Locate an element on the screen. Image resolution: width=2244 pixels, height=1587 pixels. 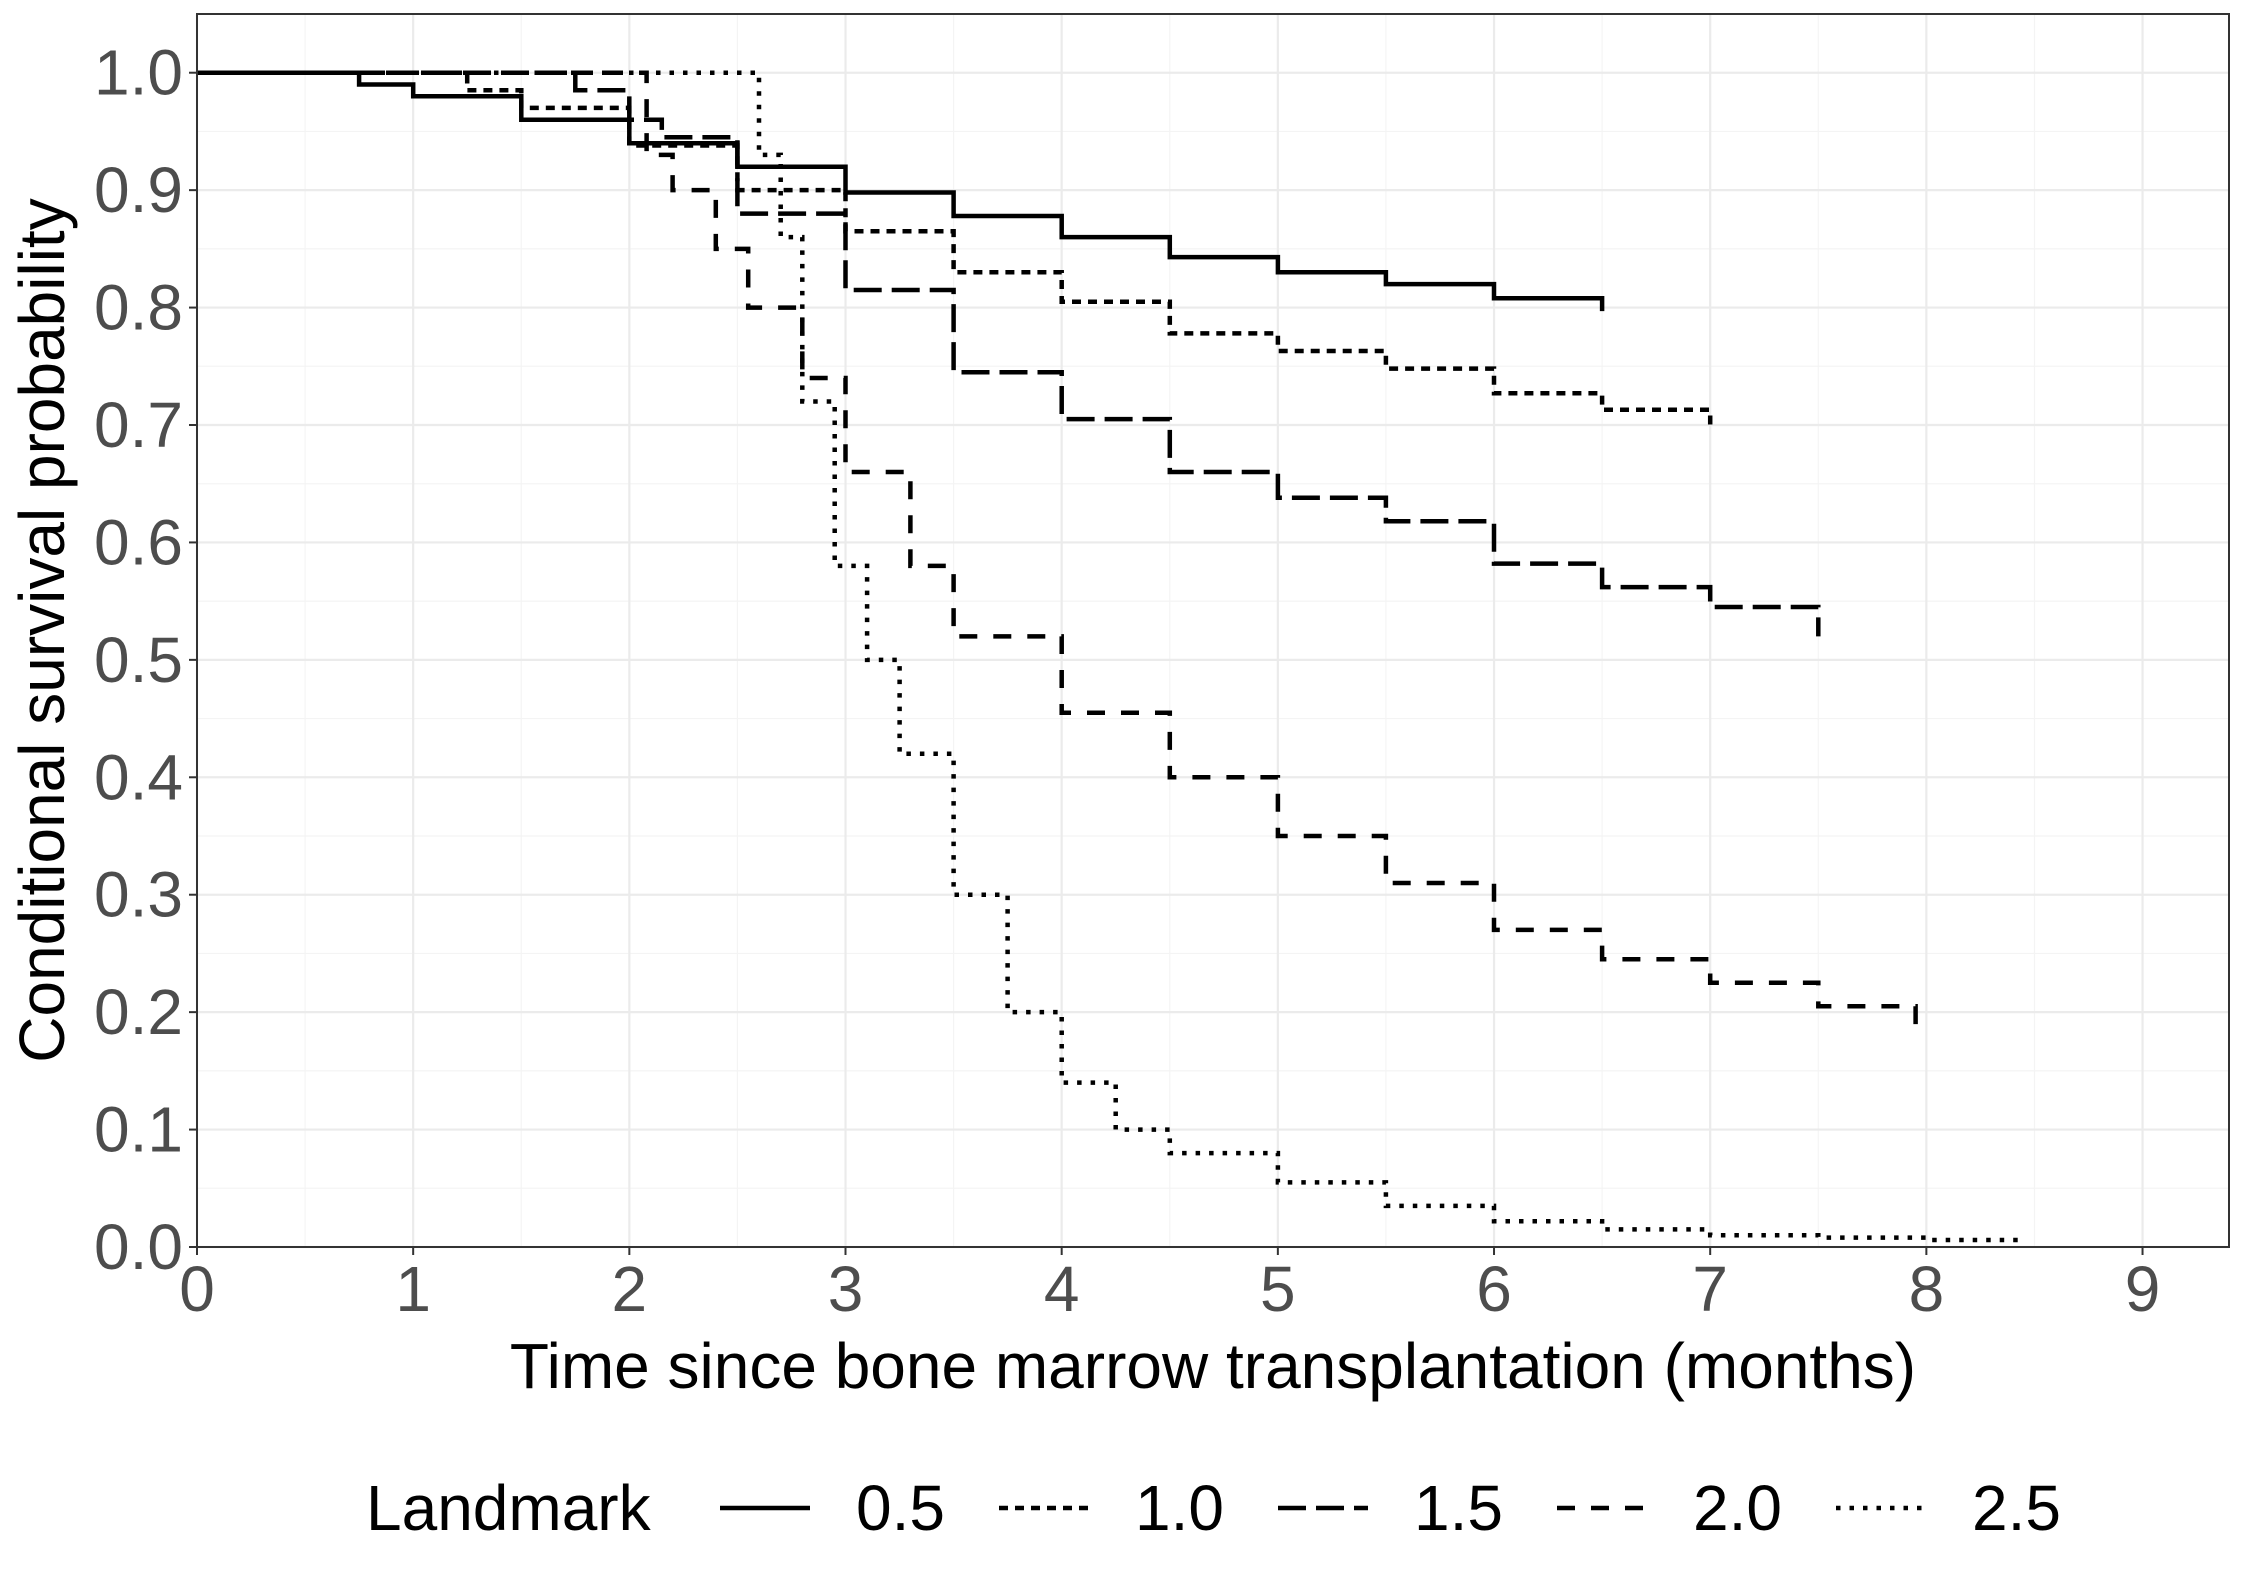
y-tick-label: 0.4 is located at coordinates (138, 777).